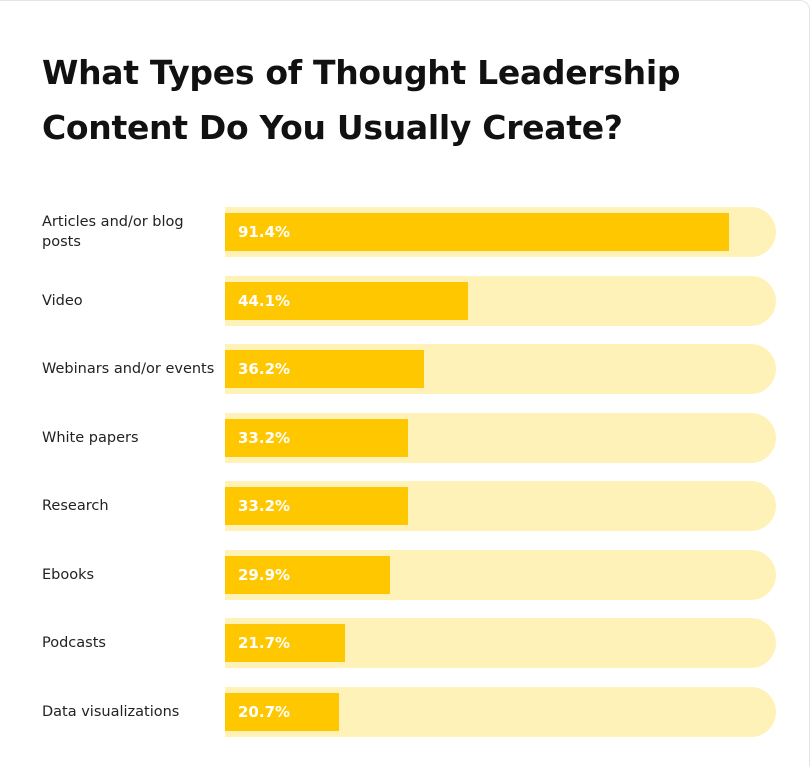 This screenshot has width=812, height=766. Describe the element at coordinates (264, 232) in the screenshot. I see `value-label: 91.4%` at that location.